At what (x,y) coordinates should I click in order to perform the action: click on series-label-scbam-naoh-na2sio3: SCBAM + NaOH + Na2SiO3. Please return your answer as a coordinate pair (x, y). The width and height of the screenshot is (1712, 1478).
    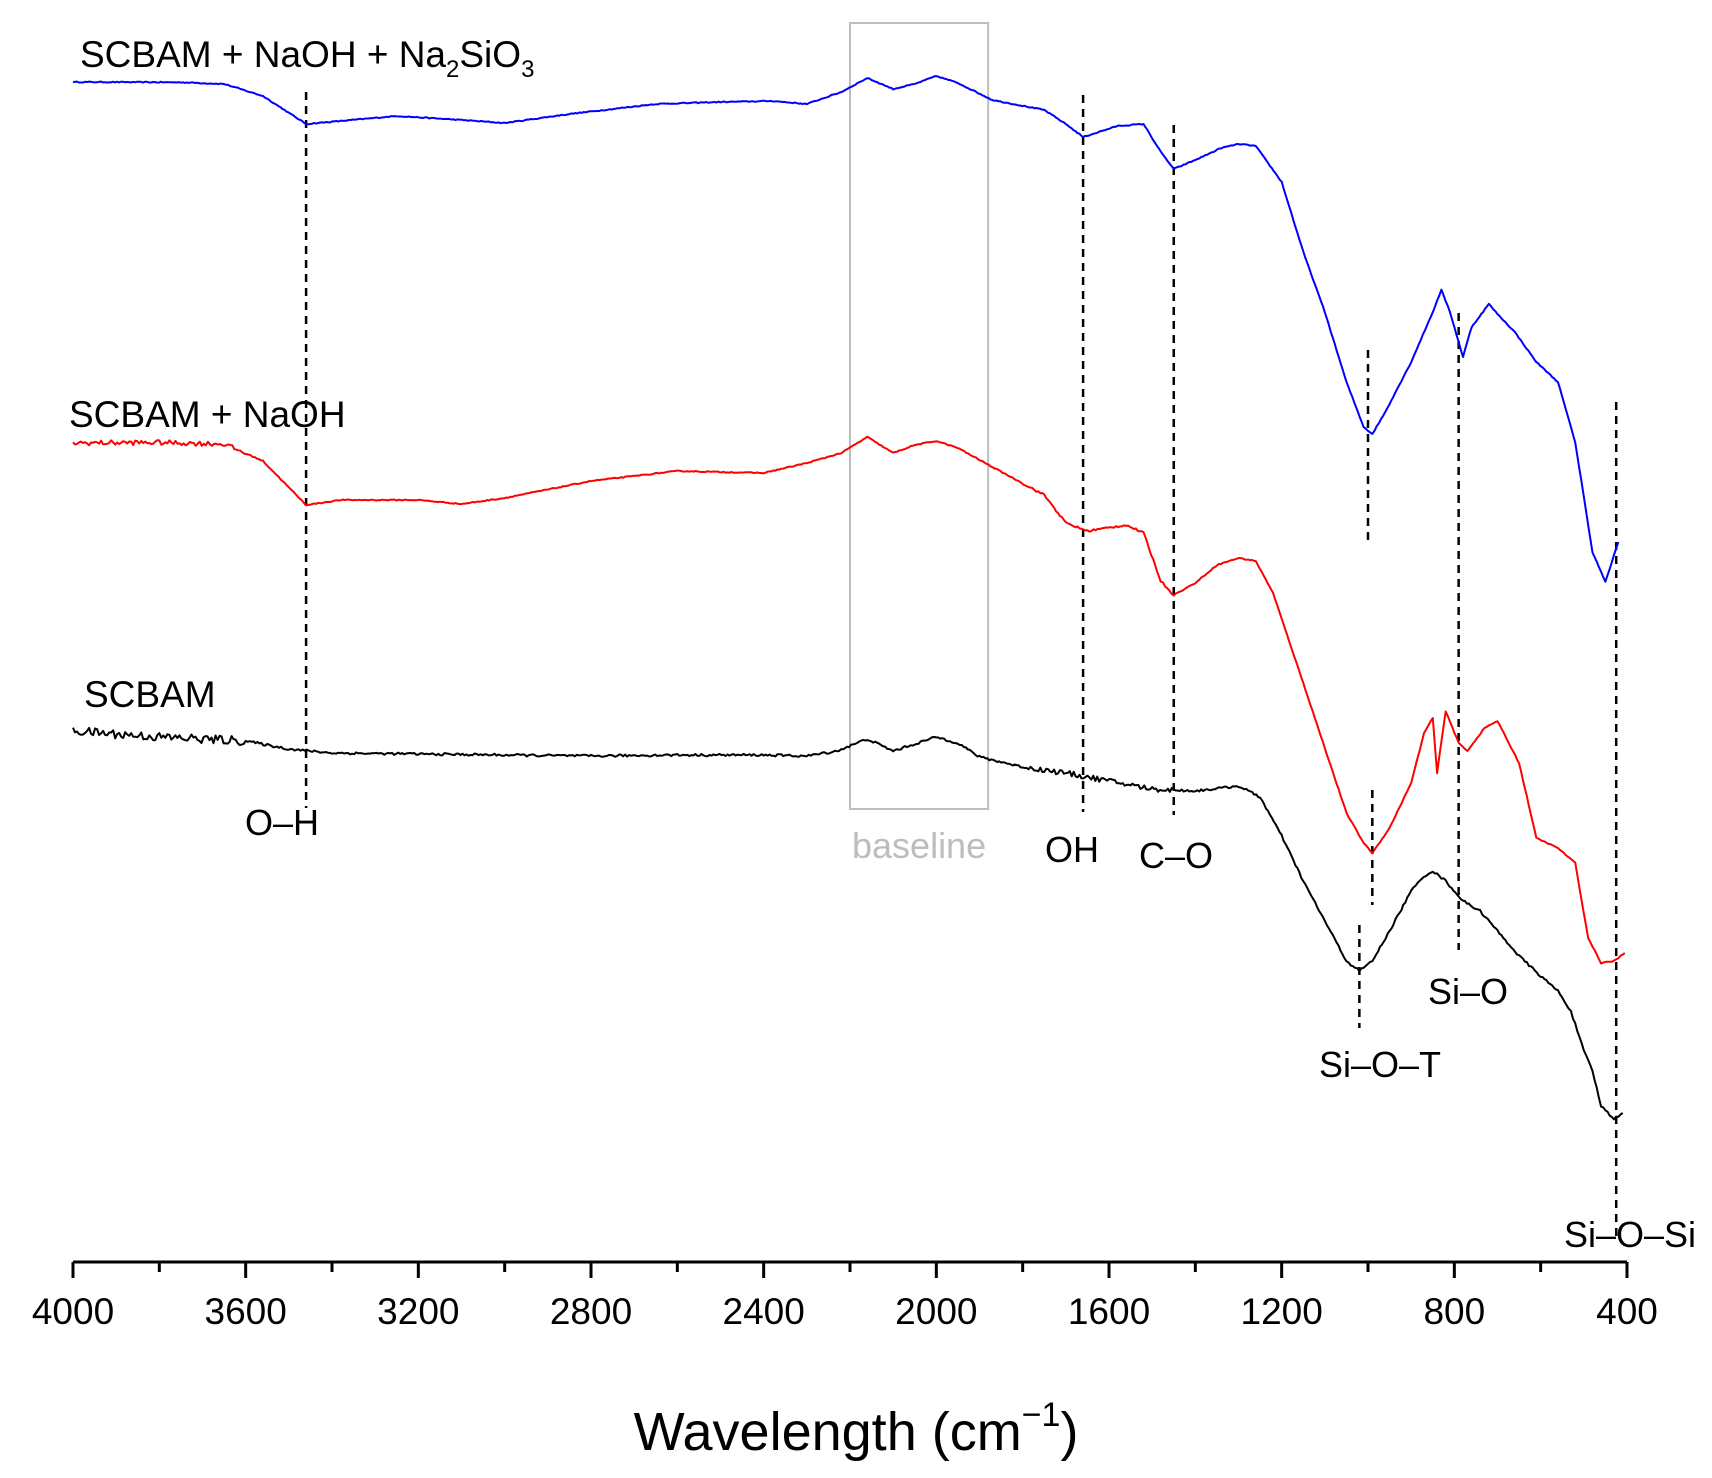
    Looking at the image, I should click on (307, 58).